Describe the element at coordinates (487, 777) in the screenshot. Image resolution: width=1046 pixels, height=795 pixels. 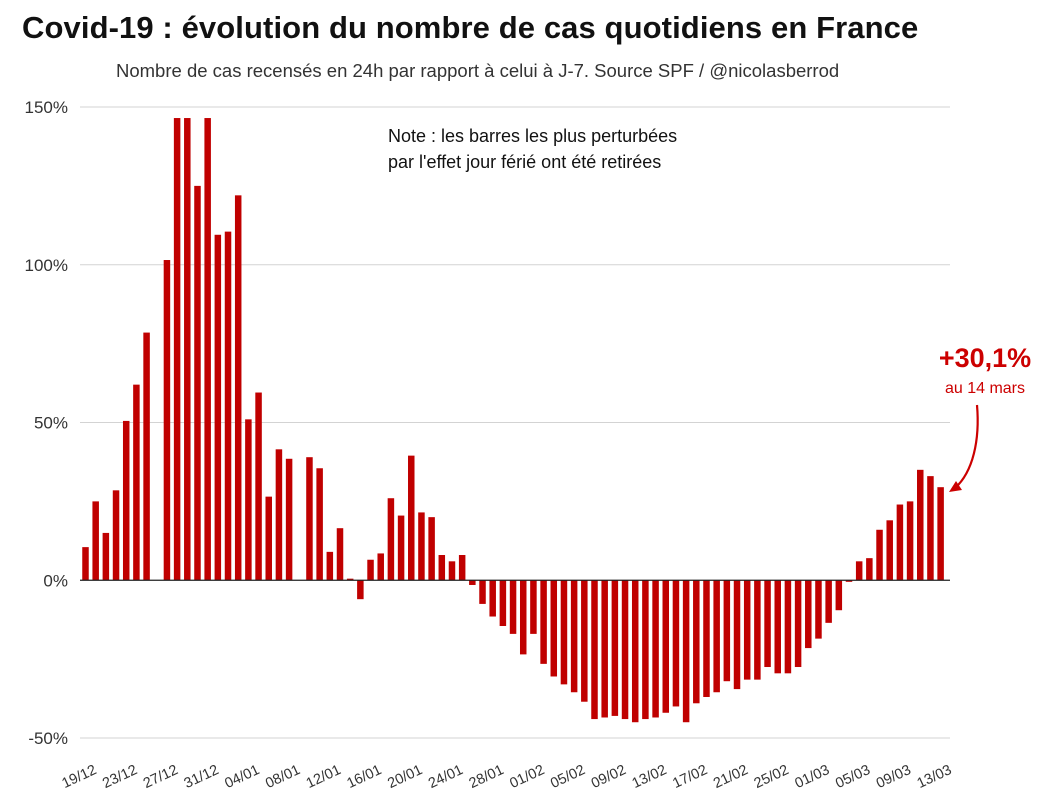
I see `x-tick-label: 28/01` at that location.